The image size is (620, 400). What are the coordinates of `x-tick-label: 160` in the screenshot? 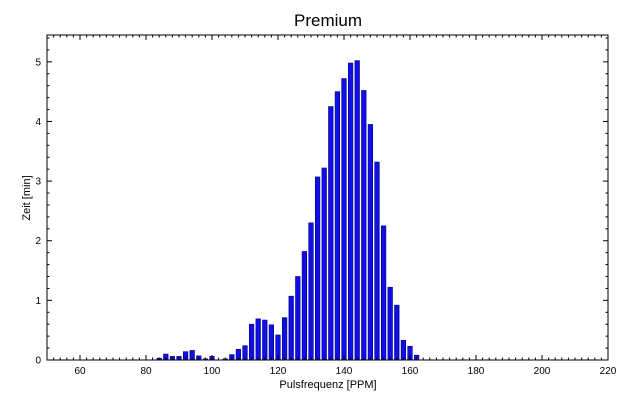 It's located at (410, 371).